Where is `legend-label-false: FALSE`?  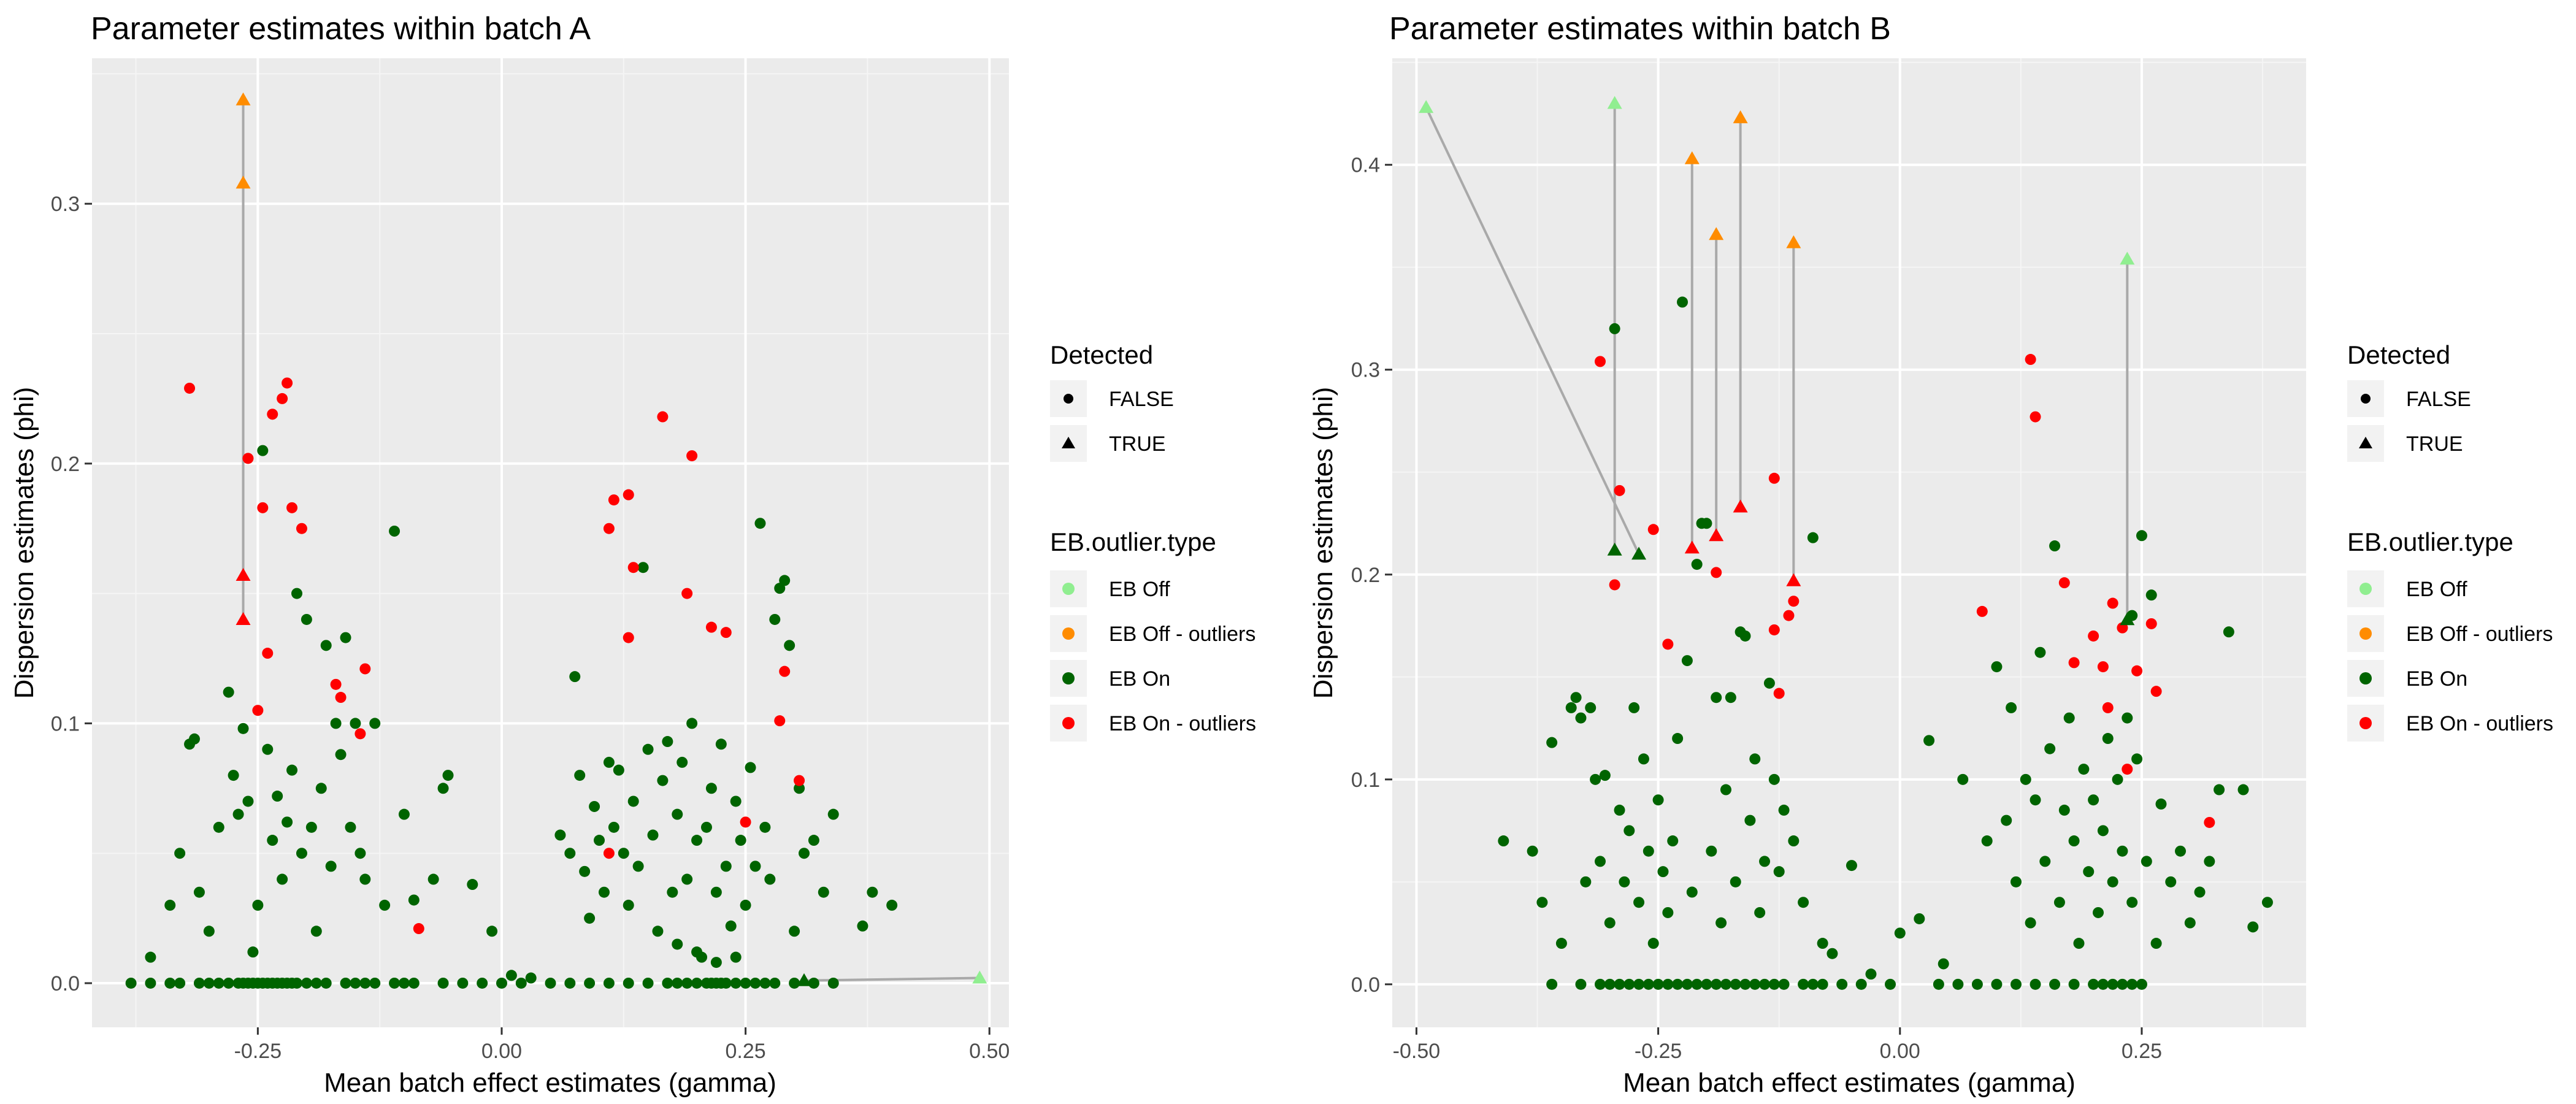
legend-label-false: FALSE is located at coordinates (2438, 399).